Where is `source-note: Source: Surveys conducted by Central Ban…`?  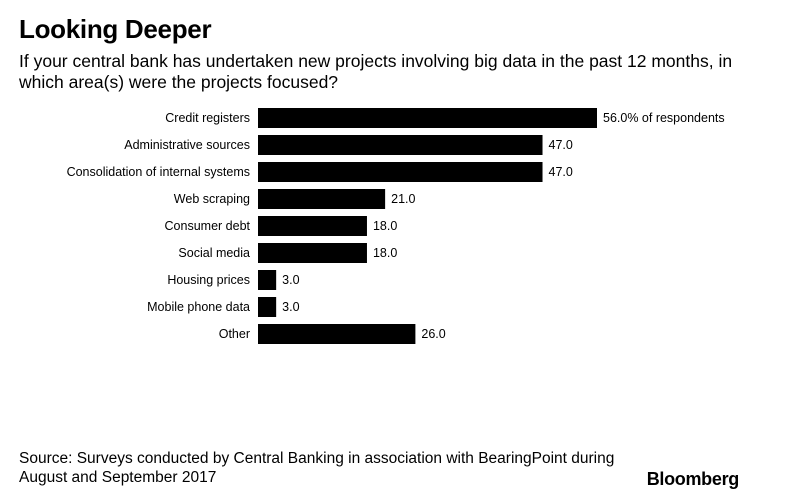 source-note: Source: Surveys conducted by Central Ban… is located at coordinates (317, 468).